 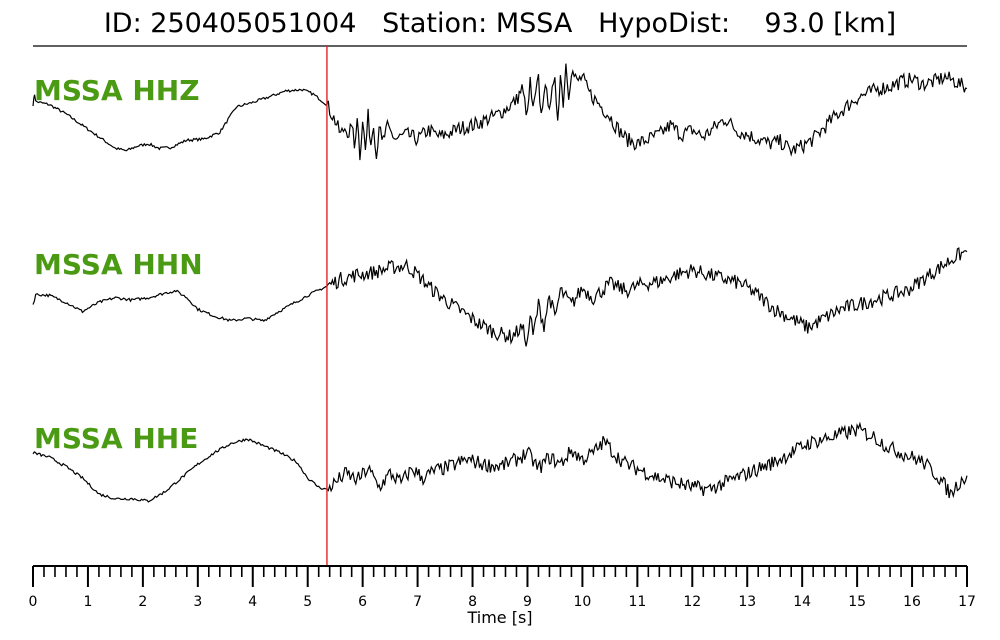 What do you see at coordinates (117, 90) in the screenshot?
I see `channel-label: MSSA HHZ` at bounding box center [117, 90].